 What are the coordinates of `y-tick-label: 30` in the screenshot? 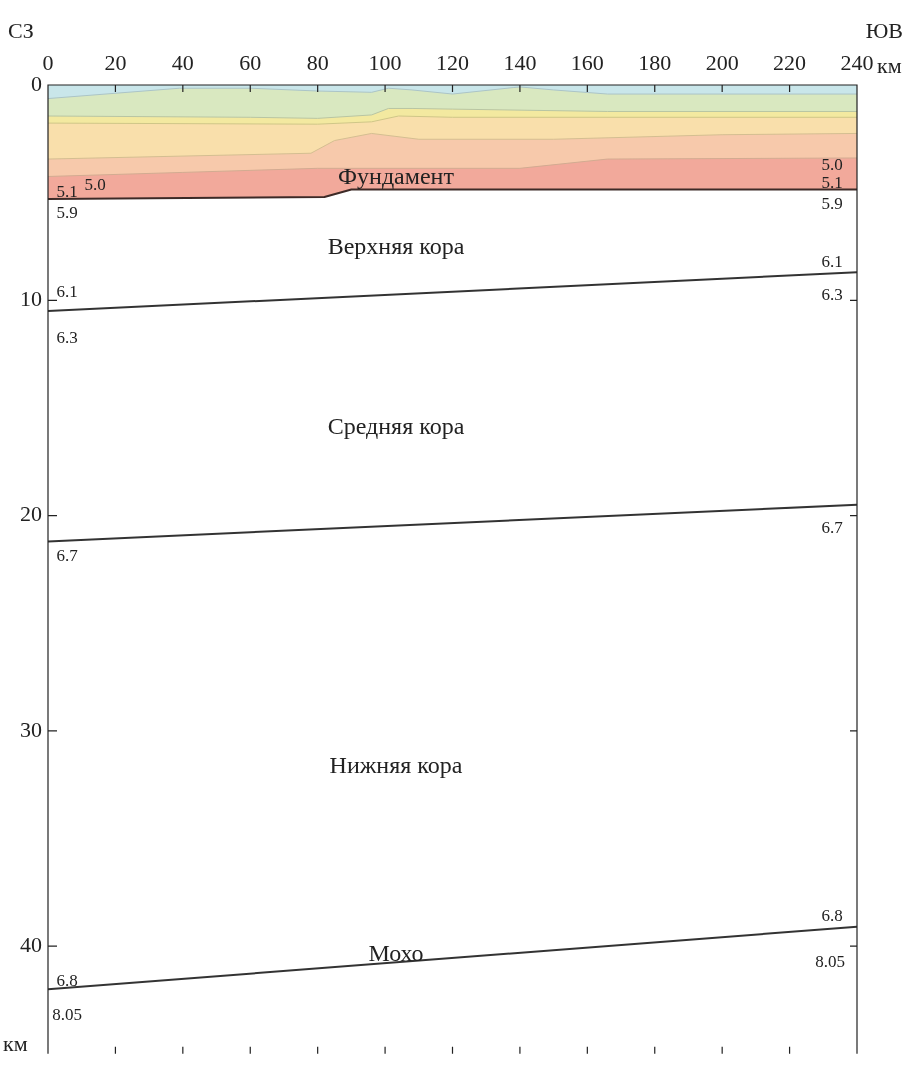 It's located at (31, 729).